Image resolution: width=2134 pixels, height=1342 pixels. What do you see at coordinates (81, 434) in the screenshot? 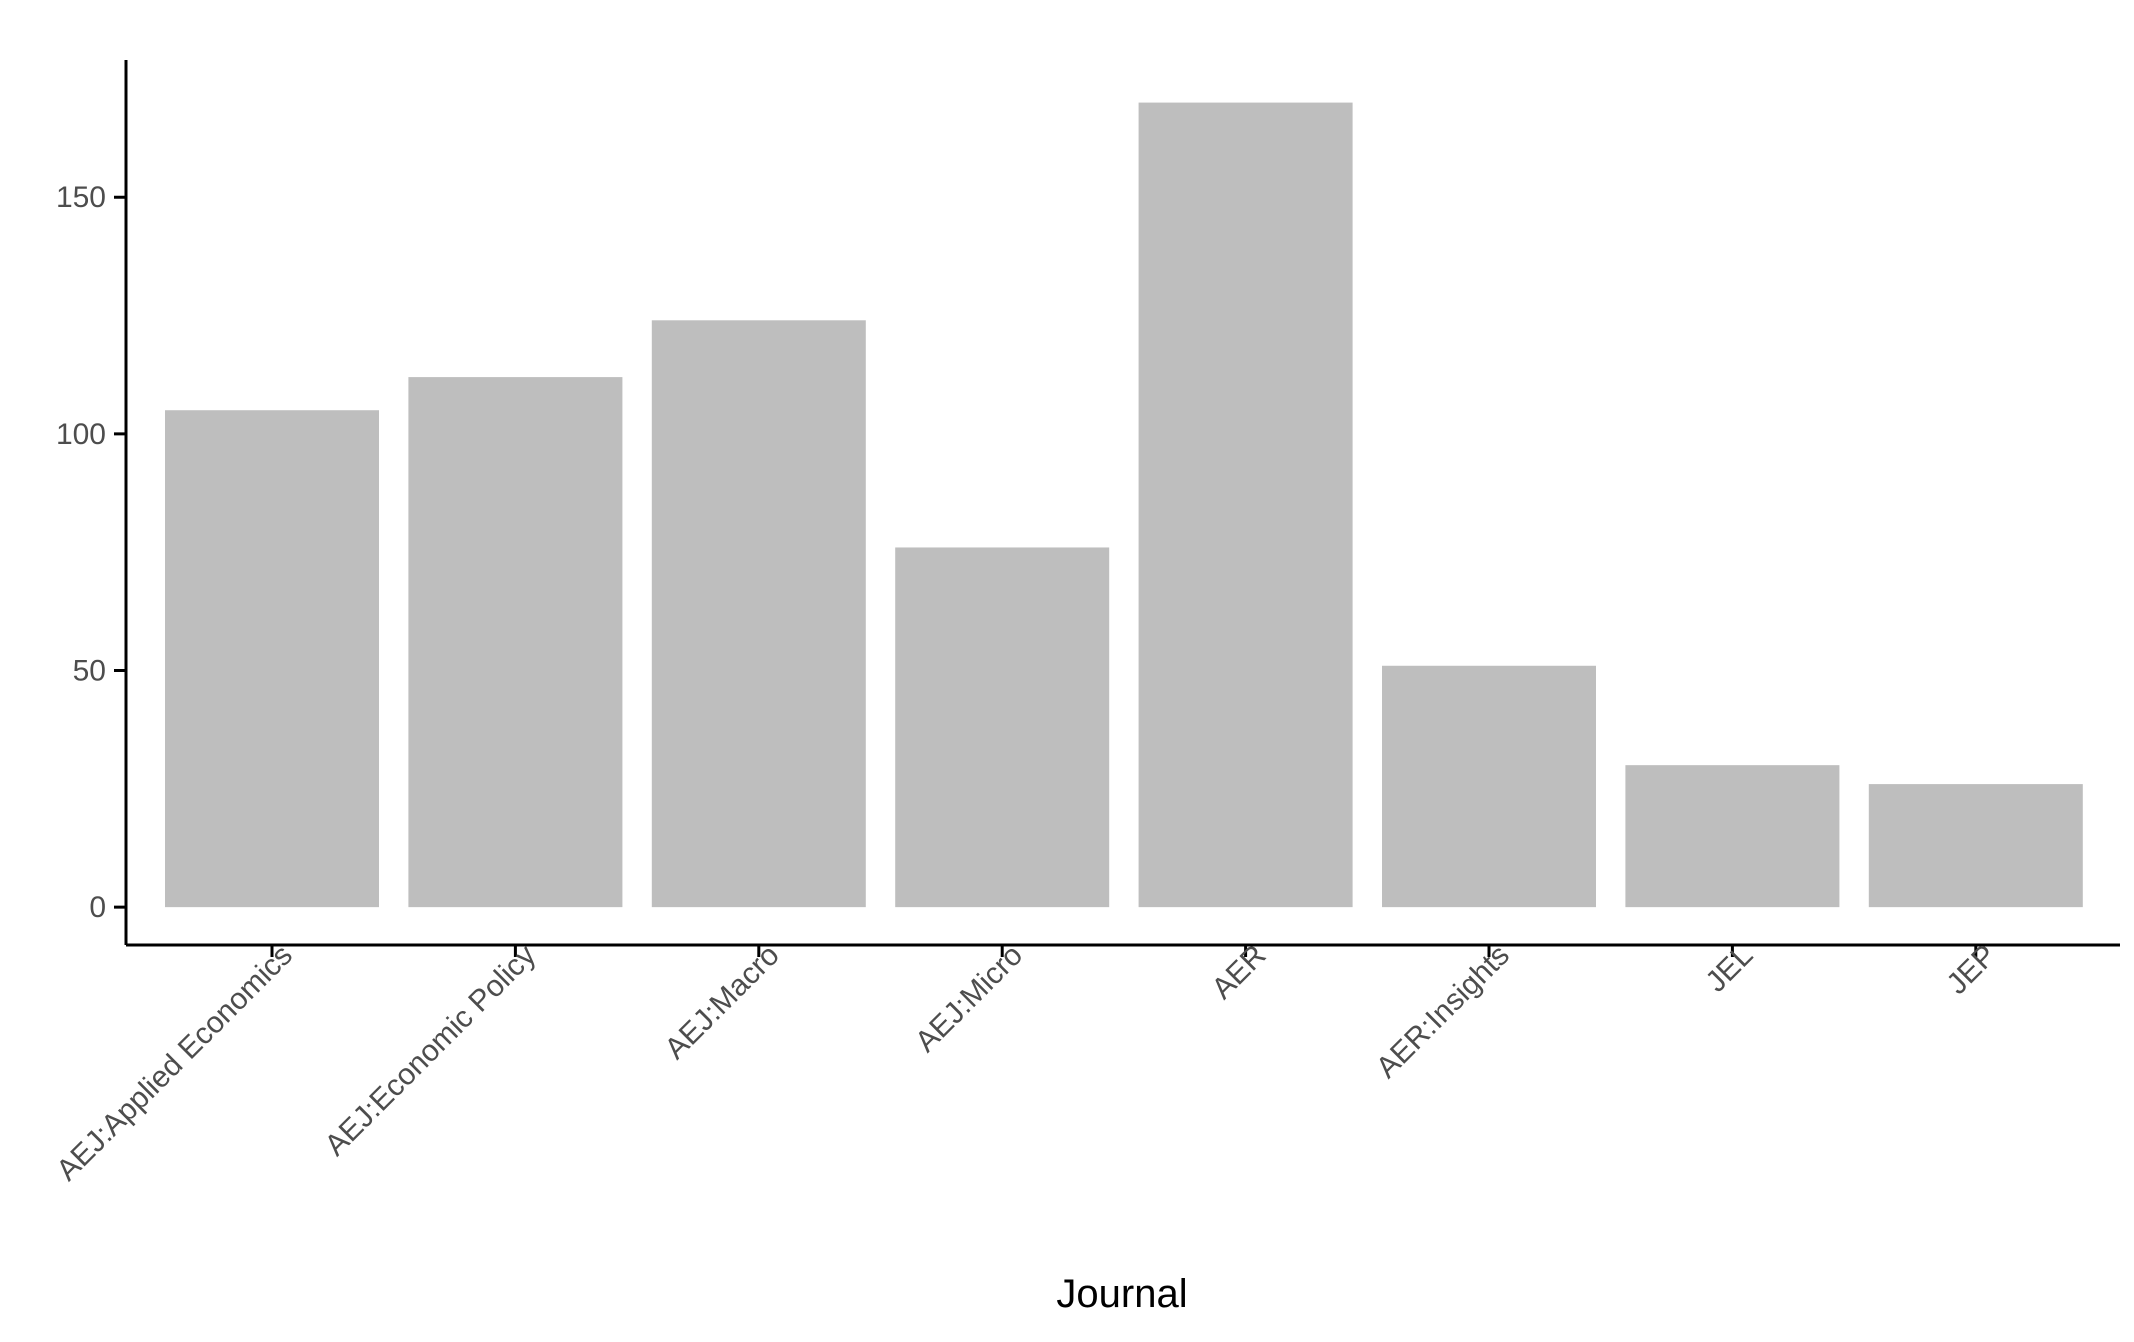
I see `y-tick-label-2: 100` at bounding box center [81, 434].